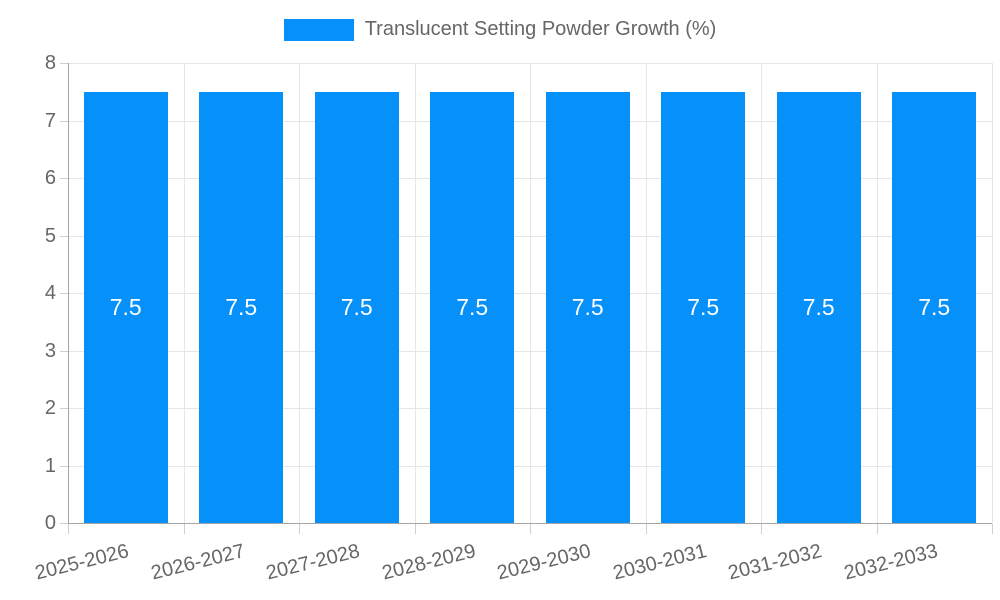  Describe the element at coordinates (50, 408) in the screenshot. I see `y-axis-label: 2` at that location.